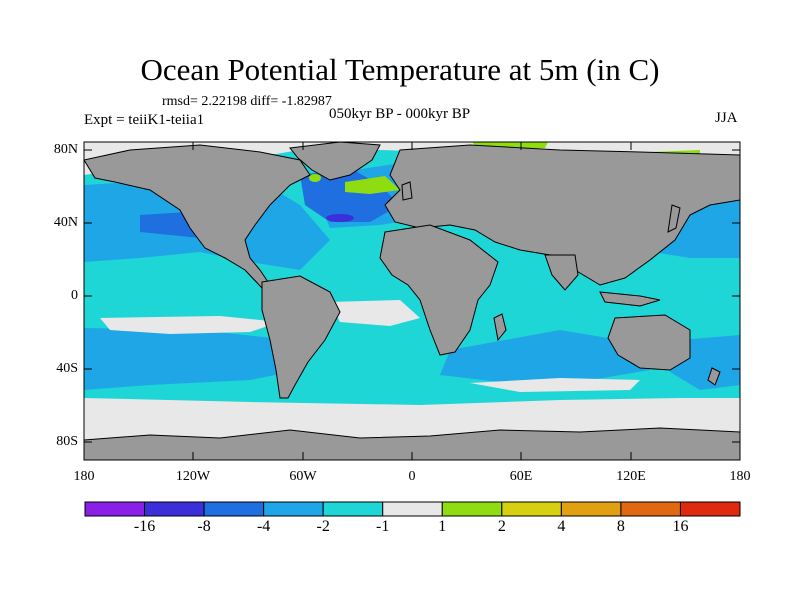  I want to click on australia, so click(649, 342).